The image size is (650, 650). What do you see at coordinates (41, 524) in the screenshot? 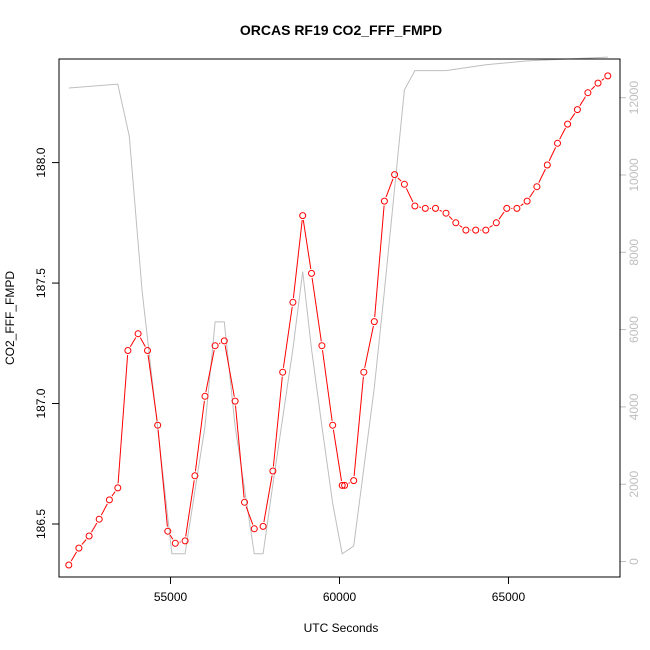
I see `y-tick-label: 186.5` at bounding box center [41, 524].